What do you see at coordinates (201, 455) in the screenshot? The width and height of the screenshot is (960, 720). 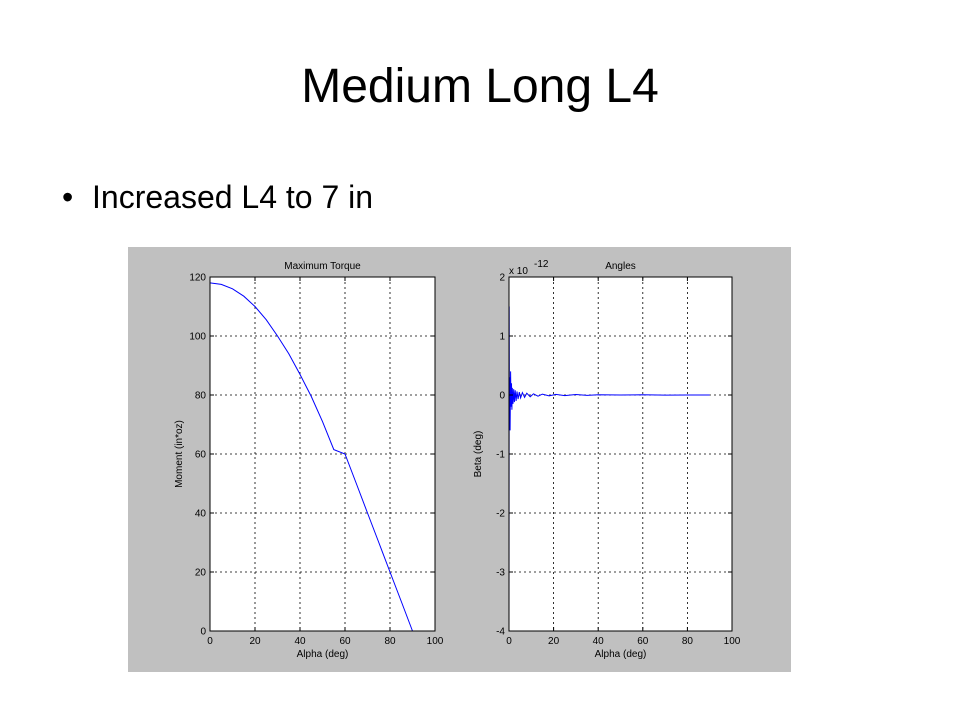 I see `y-tick-label: 60` at bounding box center [201, 455].